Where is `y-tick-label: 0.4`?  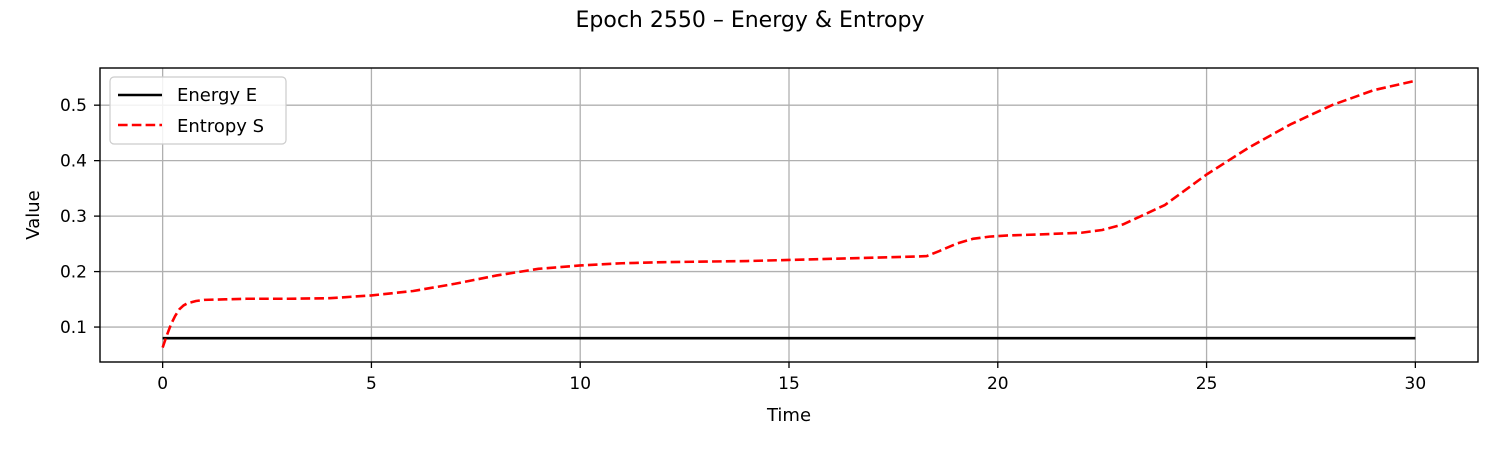
y-tick-label: 0.4 is located at coordinates (73, 162).